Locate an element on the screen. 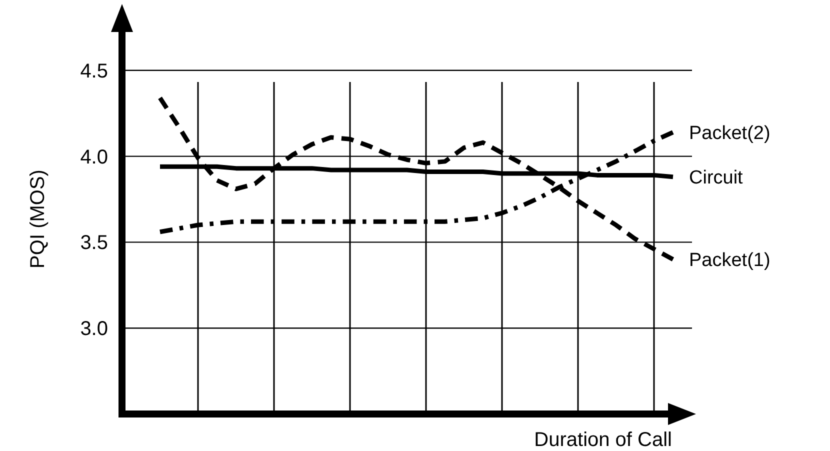  y-tick-label: 3.0 is located at coordinates (94, 329).